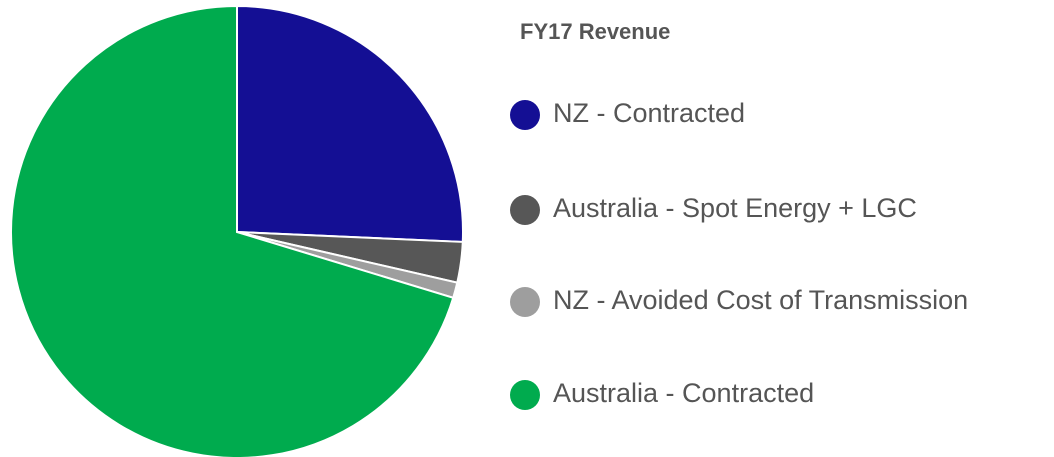 The image size is (1054, 457). I want to click on legend-label: Australia - Spot Energy + LGC, so click(735, 208).